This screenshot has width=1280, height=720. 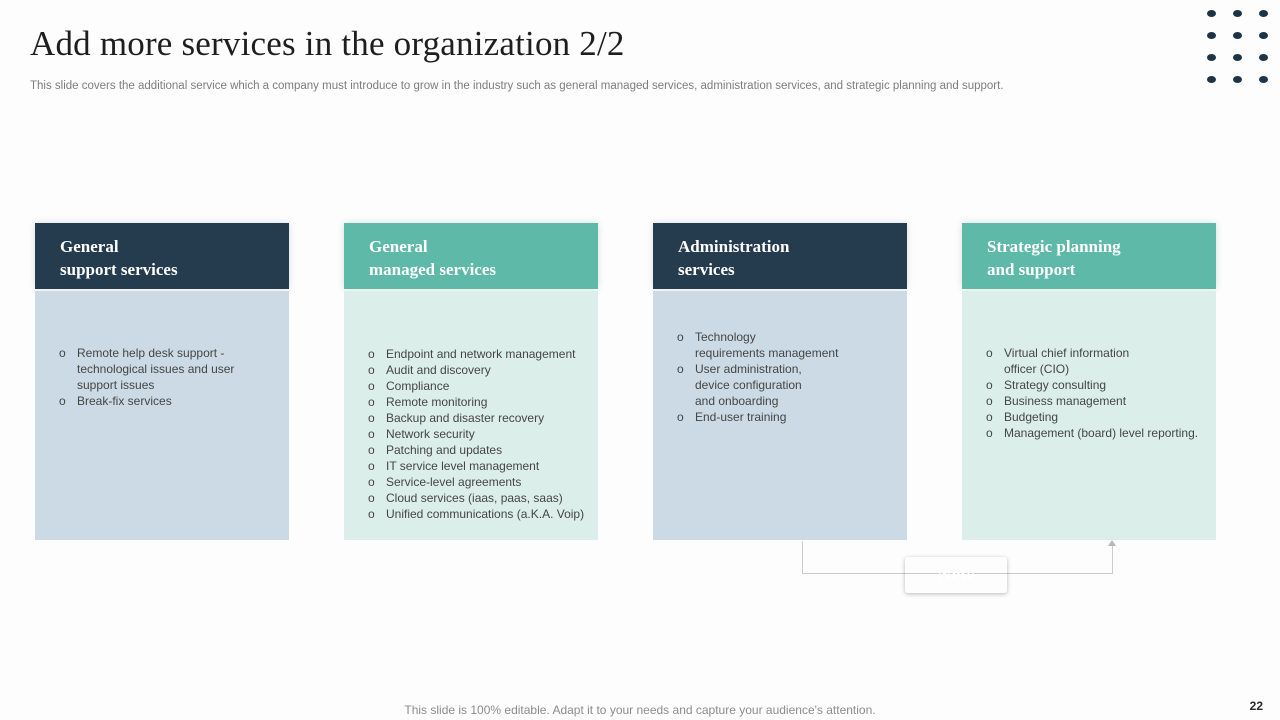 What do you see at coordinates (162, 256) in the screenshot?
I see `column-header: General support services` at bounding box center [162, 256].